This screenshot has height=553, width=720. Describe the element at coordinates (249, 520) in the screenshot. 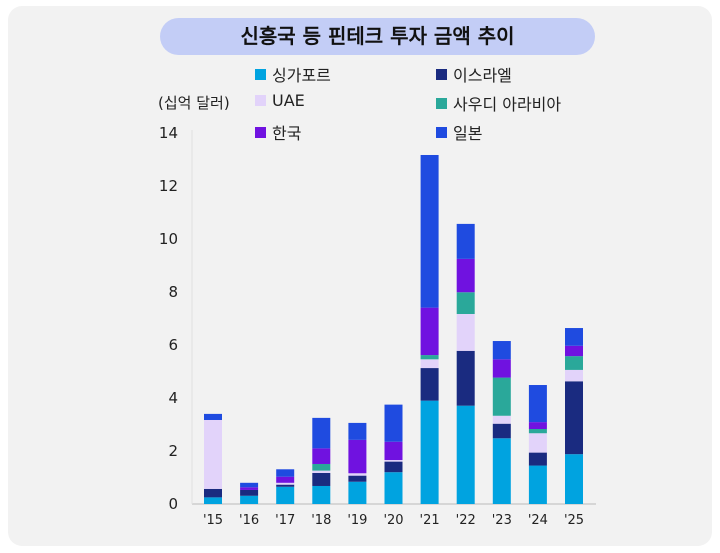

I see `x-tick-label: '16` at that location.